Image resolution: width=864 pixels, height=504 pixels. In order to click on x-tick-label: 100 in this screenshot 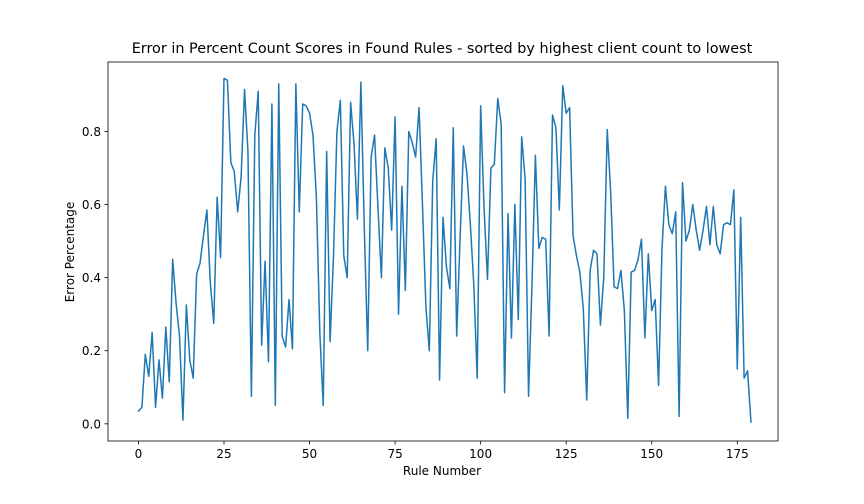, I will do `click(480, 454)`.